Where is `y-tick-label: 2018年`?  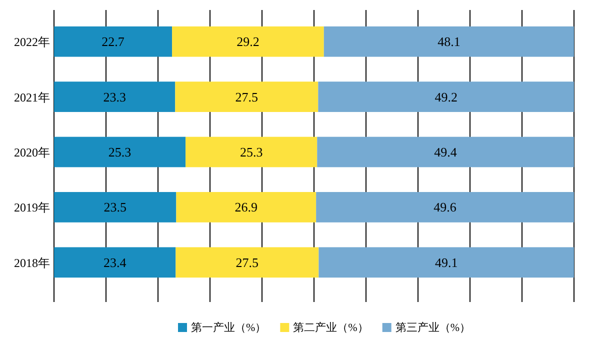
y-tick-label: 2018年 is located at coordinates (32, 263).